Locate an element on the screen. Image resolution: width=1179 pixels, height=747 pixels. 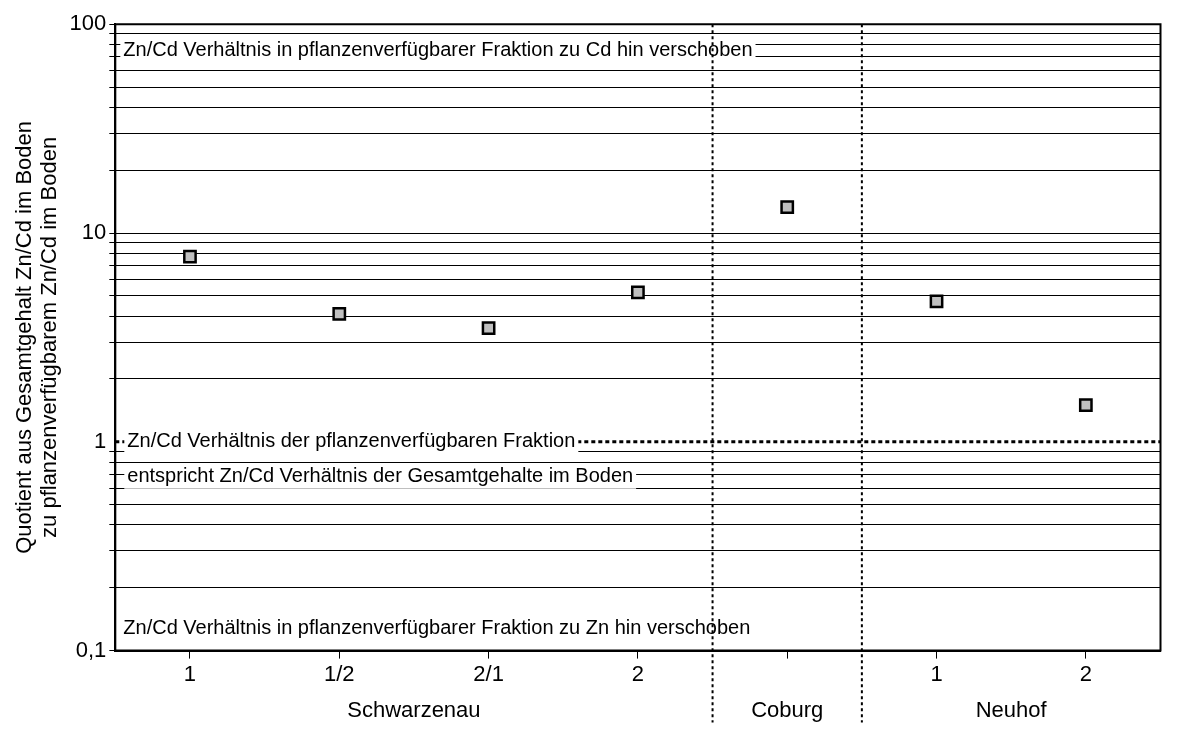
annotation: Zn/Cd Verhältnis in pflanzenverfügbarer Fraktion zu Cd hin verschoben is located at coordinates (438, 48).